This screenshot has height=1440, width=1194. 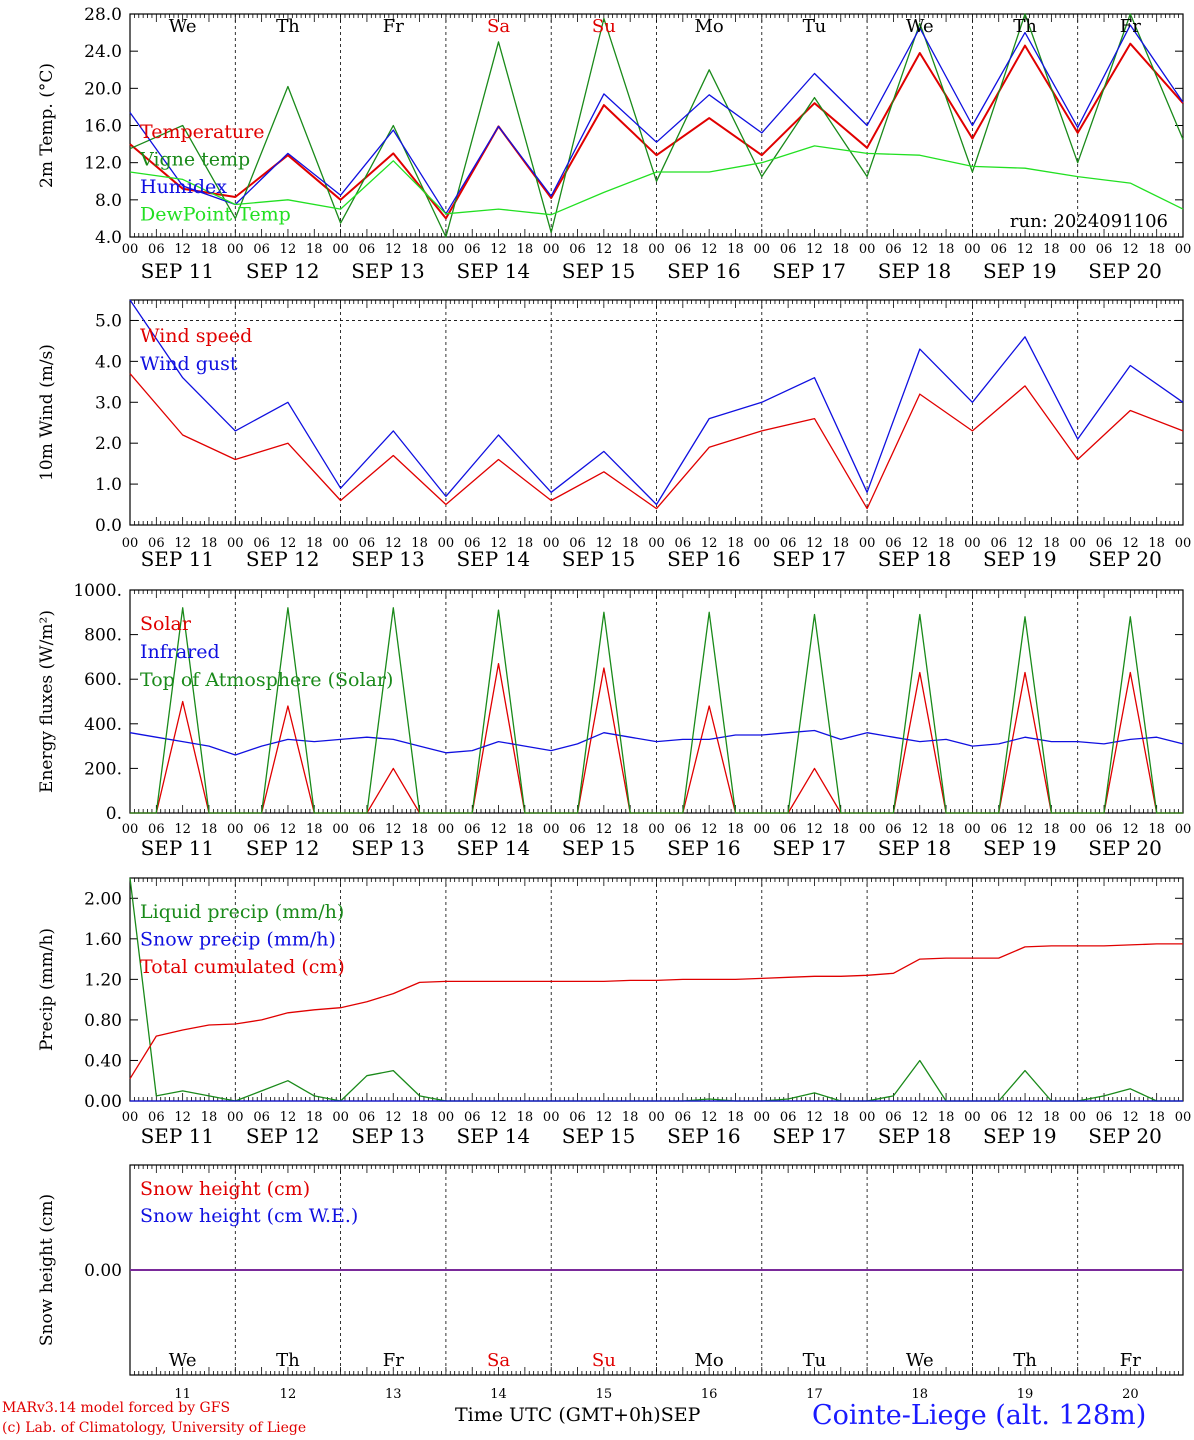 What do you see at coordinates (108, 238) in the screenshot?
I see `y-tick-label: 4.0` at bounding box center [108, 238].